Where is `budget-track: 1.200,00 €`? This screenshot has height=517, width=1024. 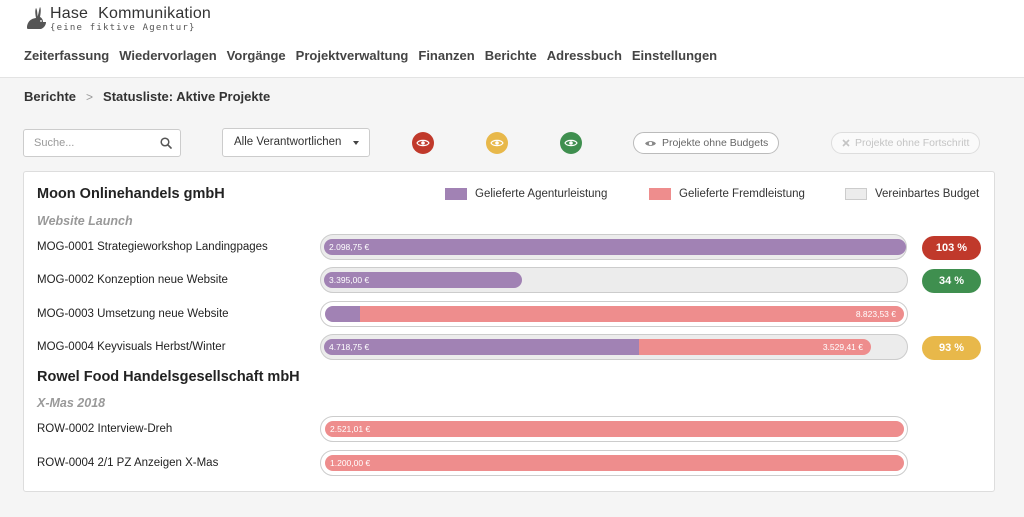 budget-track: 1.200,00 € is located at coordinates (614, 463).